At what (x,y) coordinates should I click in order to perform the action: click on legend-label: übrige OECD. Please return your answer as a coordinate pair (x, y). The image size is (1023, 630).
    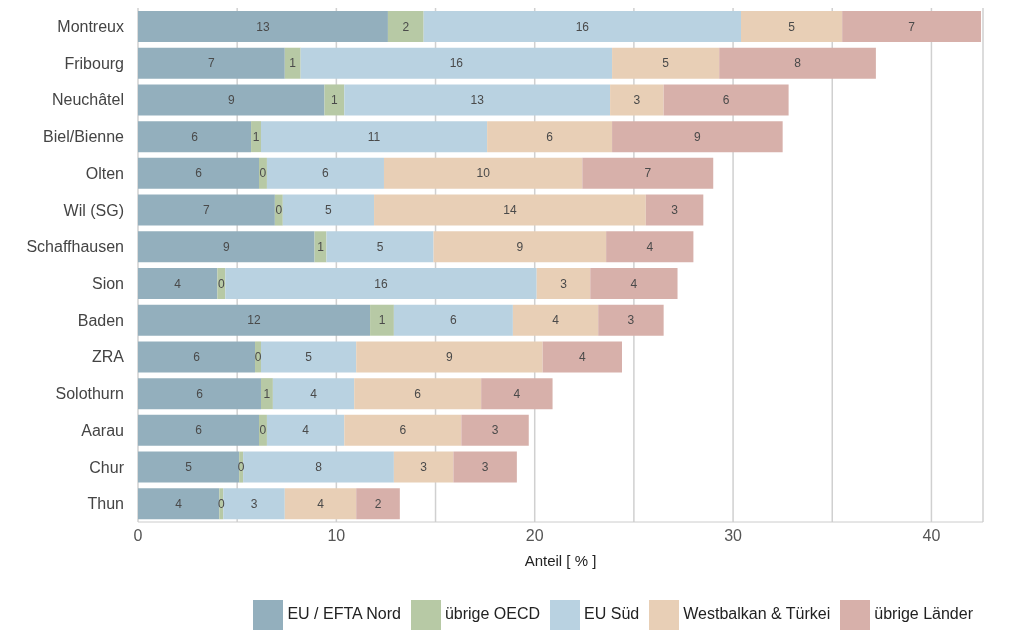
    Looking at the image, I should click on (492, 614).